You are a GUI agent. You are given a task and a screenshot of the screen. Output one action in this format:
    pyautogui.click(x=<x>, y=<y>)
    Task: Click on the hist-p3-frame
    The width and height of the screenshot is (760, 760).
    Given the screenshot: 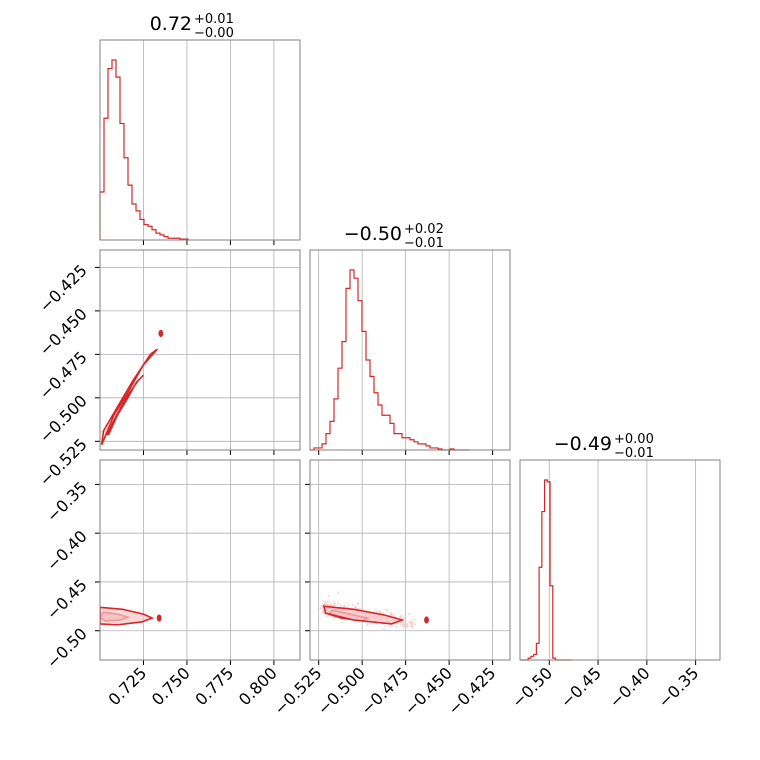 What is the action you would take?
    pyautogui.click(x=620, y=560)
    